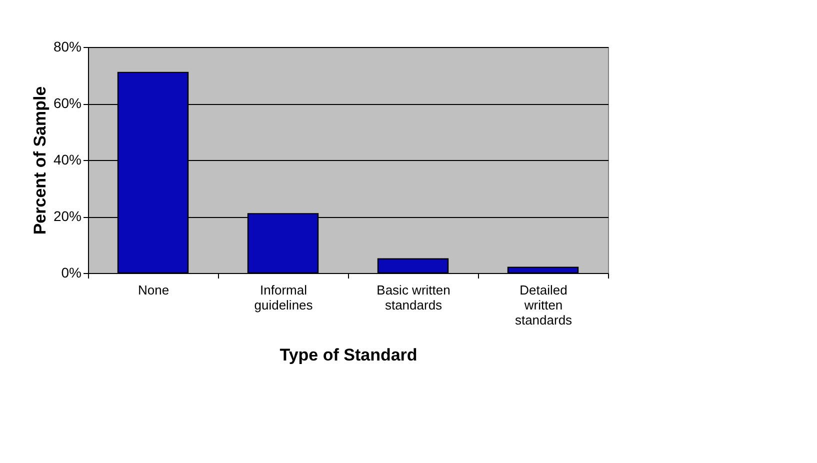  What do you see at coordinates (71, 272) in the screenshot?
I see `y-tick-label: 0%` at bounding box center [71, 272].